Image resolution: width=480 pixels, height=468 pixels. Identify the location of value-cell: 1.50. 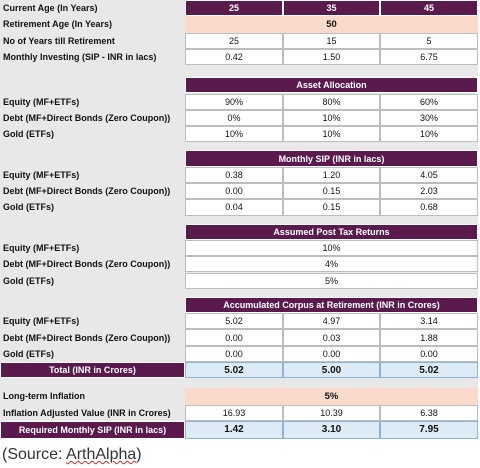
(331, 57).